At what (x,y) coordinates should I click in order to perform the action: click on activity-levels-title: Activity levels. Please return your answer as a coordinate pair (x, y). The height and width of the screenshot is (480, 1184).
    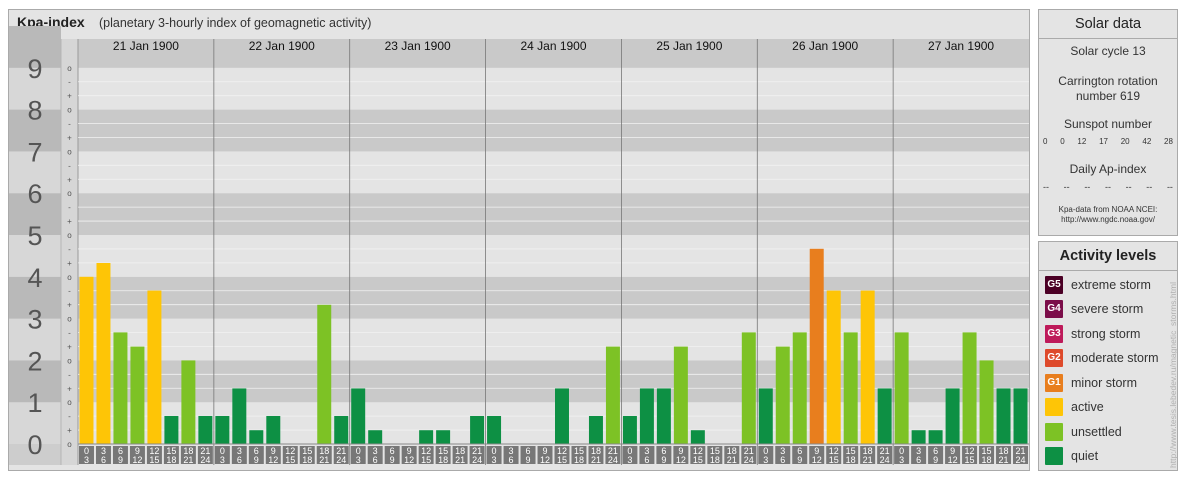
    Looking at the image, I should click on (1108, 256).